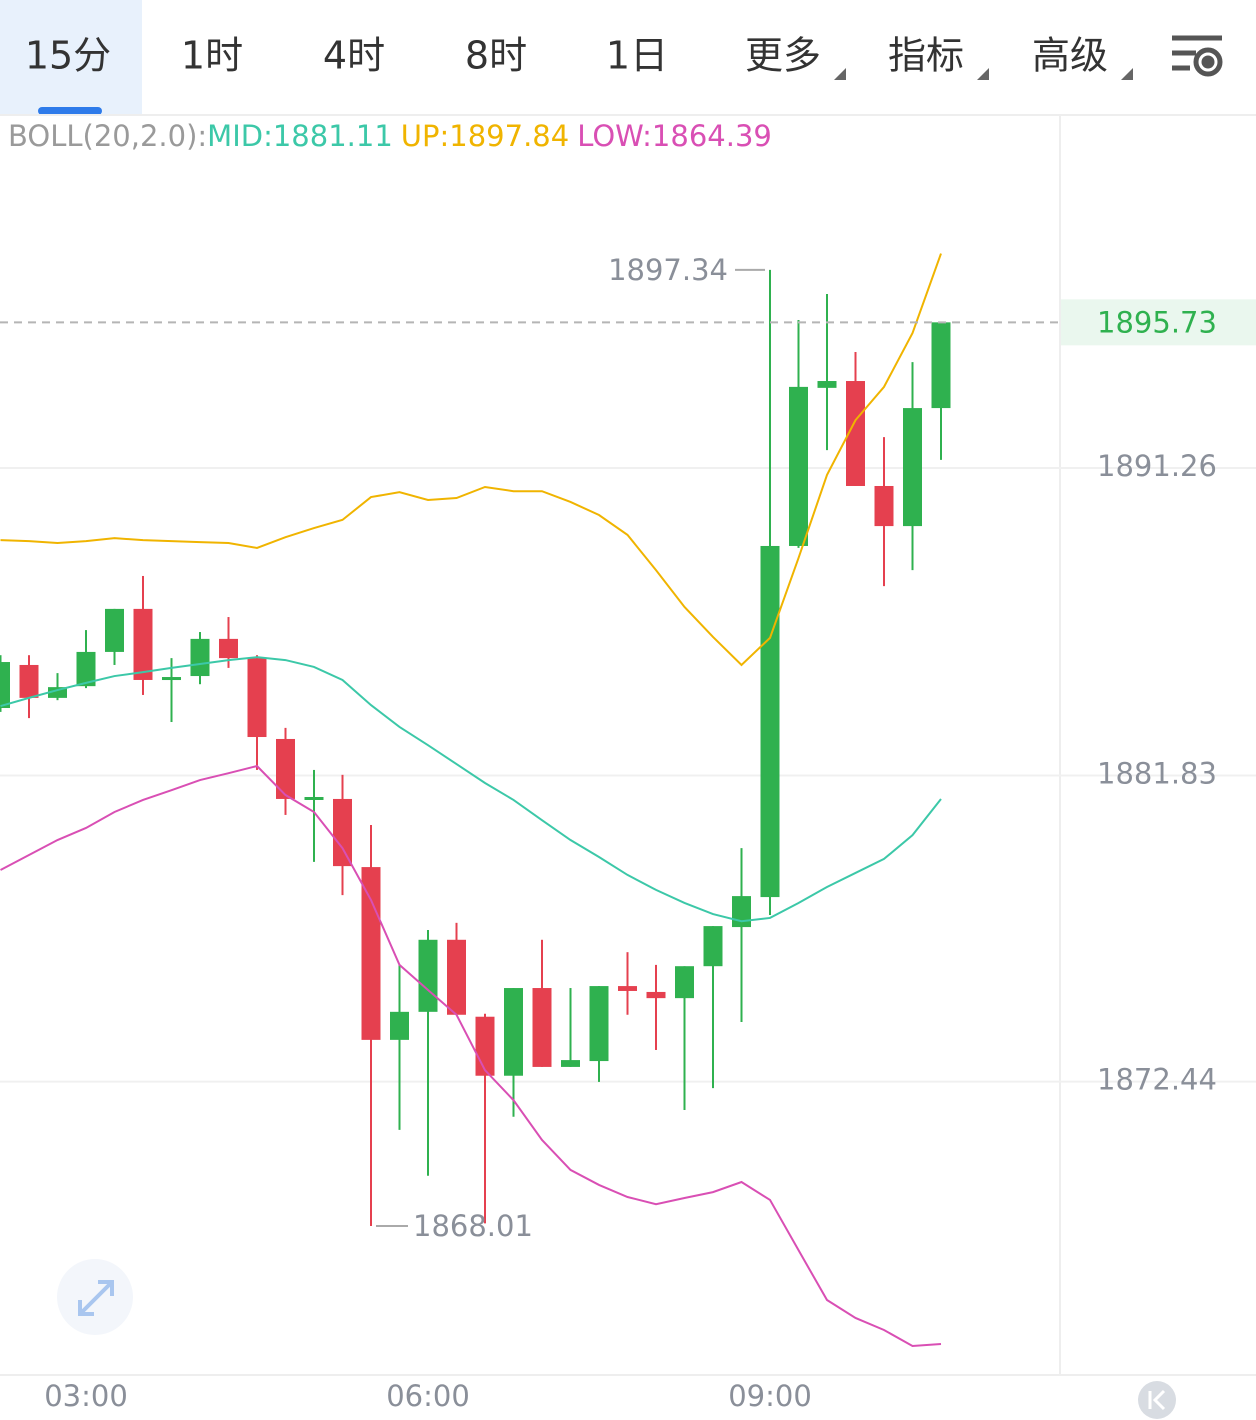 Image resolution: width=1256 pixels, height=1420 pixels. Describe the element at coordinates (926, 56) in the screenshot. I see `tab: 指标` at that location.